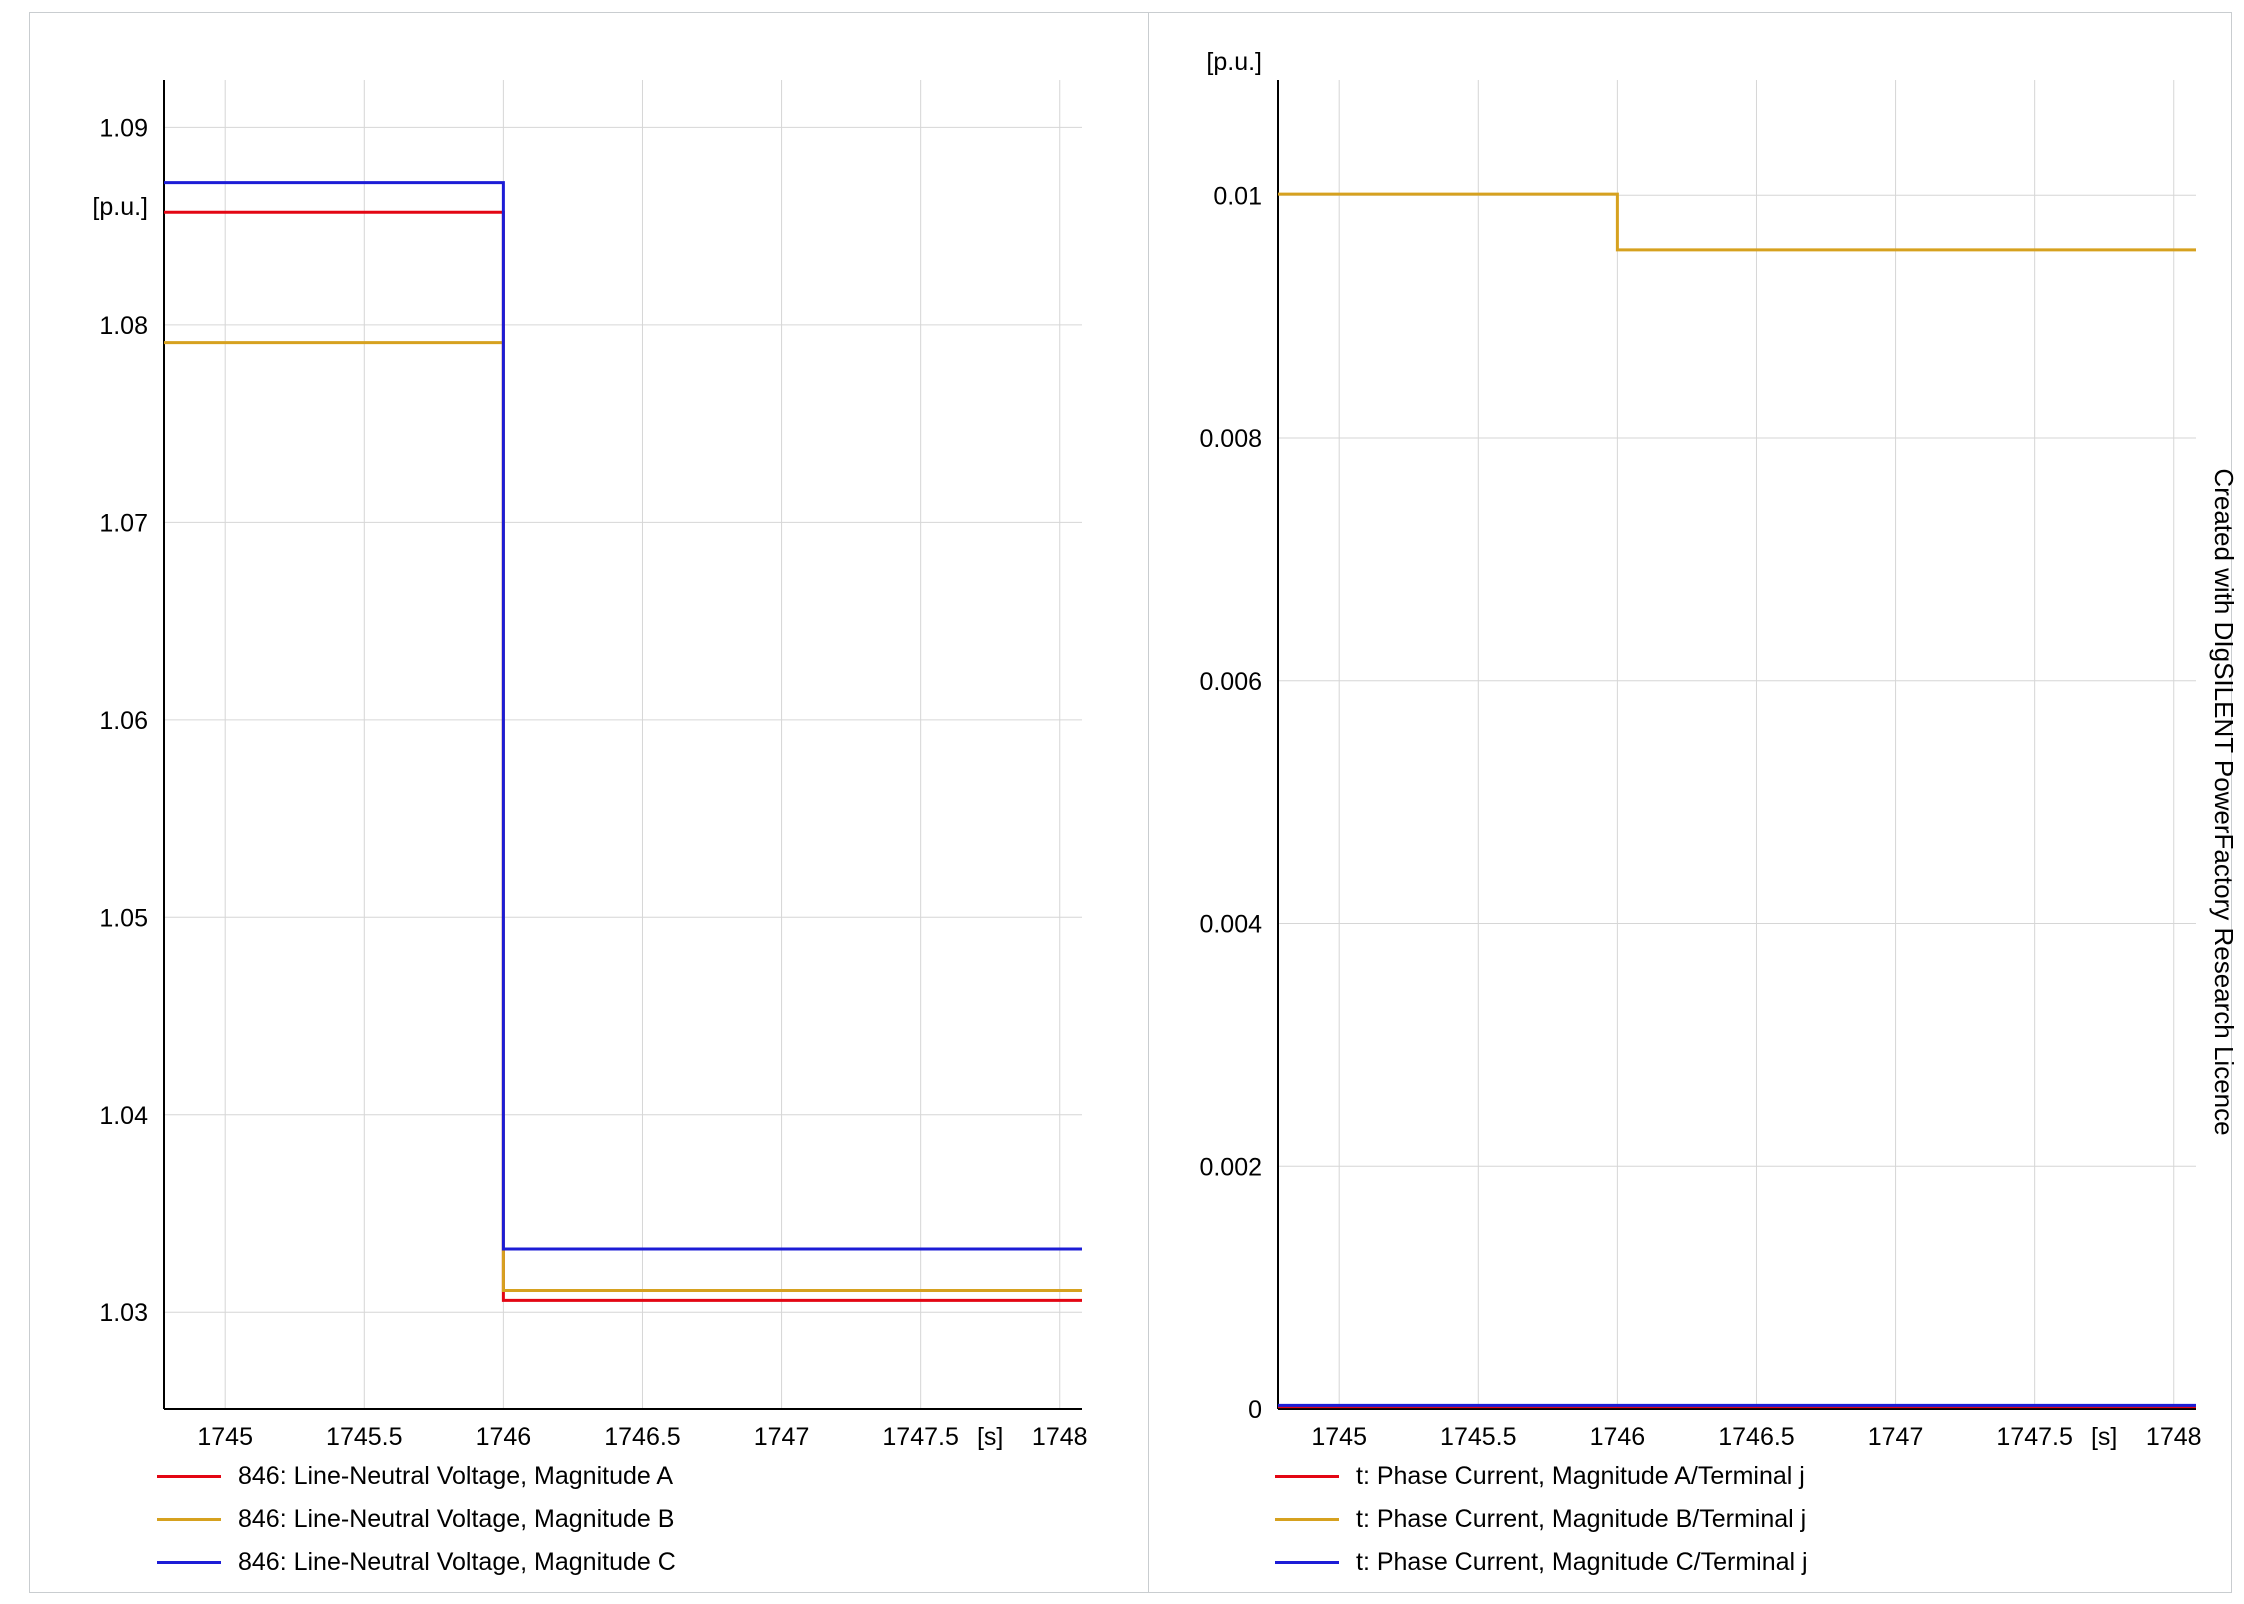 The width and height of the screenshot is (2244, 1604). What do you see at coordinates (123, 1313) in the screenshot?
I see `svg-text: 1.03` at bounding box center [123, 1313].